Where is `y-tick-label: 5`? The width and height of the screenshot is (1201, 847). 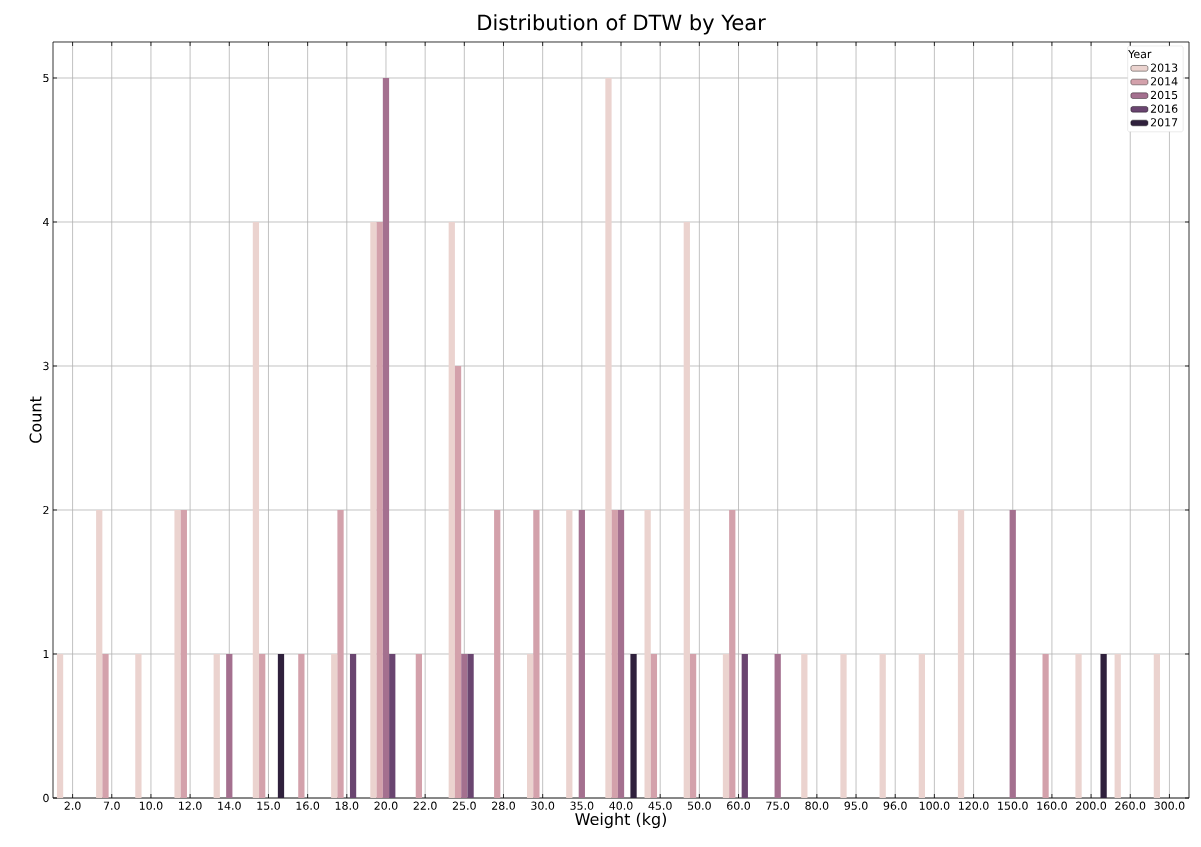 y-tick-label: 5 is located at coordinates (46, 78).